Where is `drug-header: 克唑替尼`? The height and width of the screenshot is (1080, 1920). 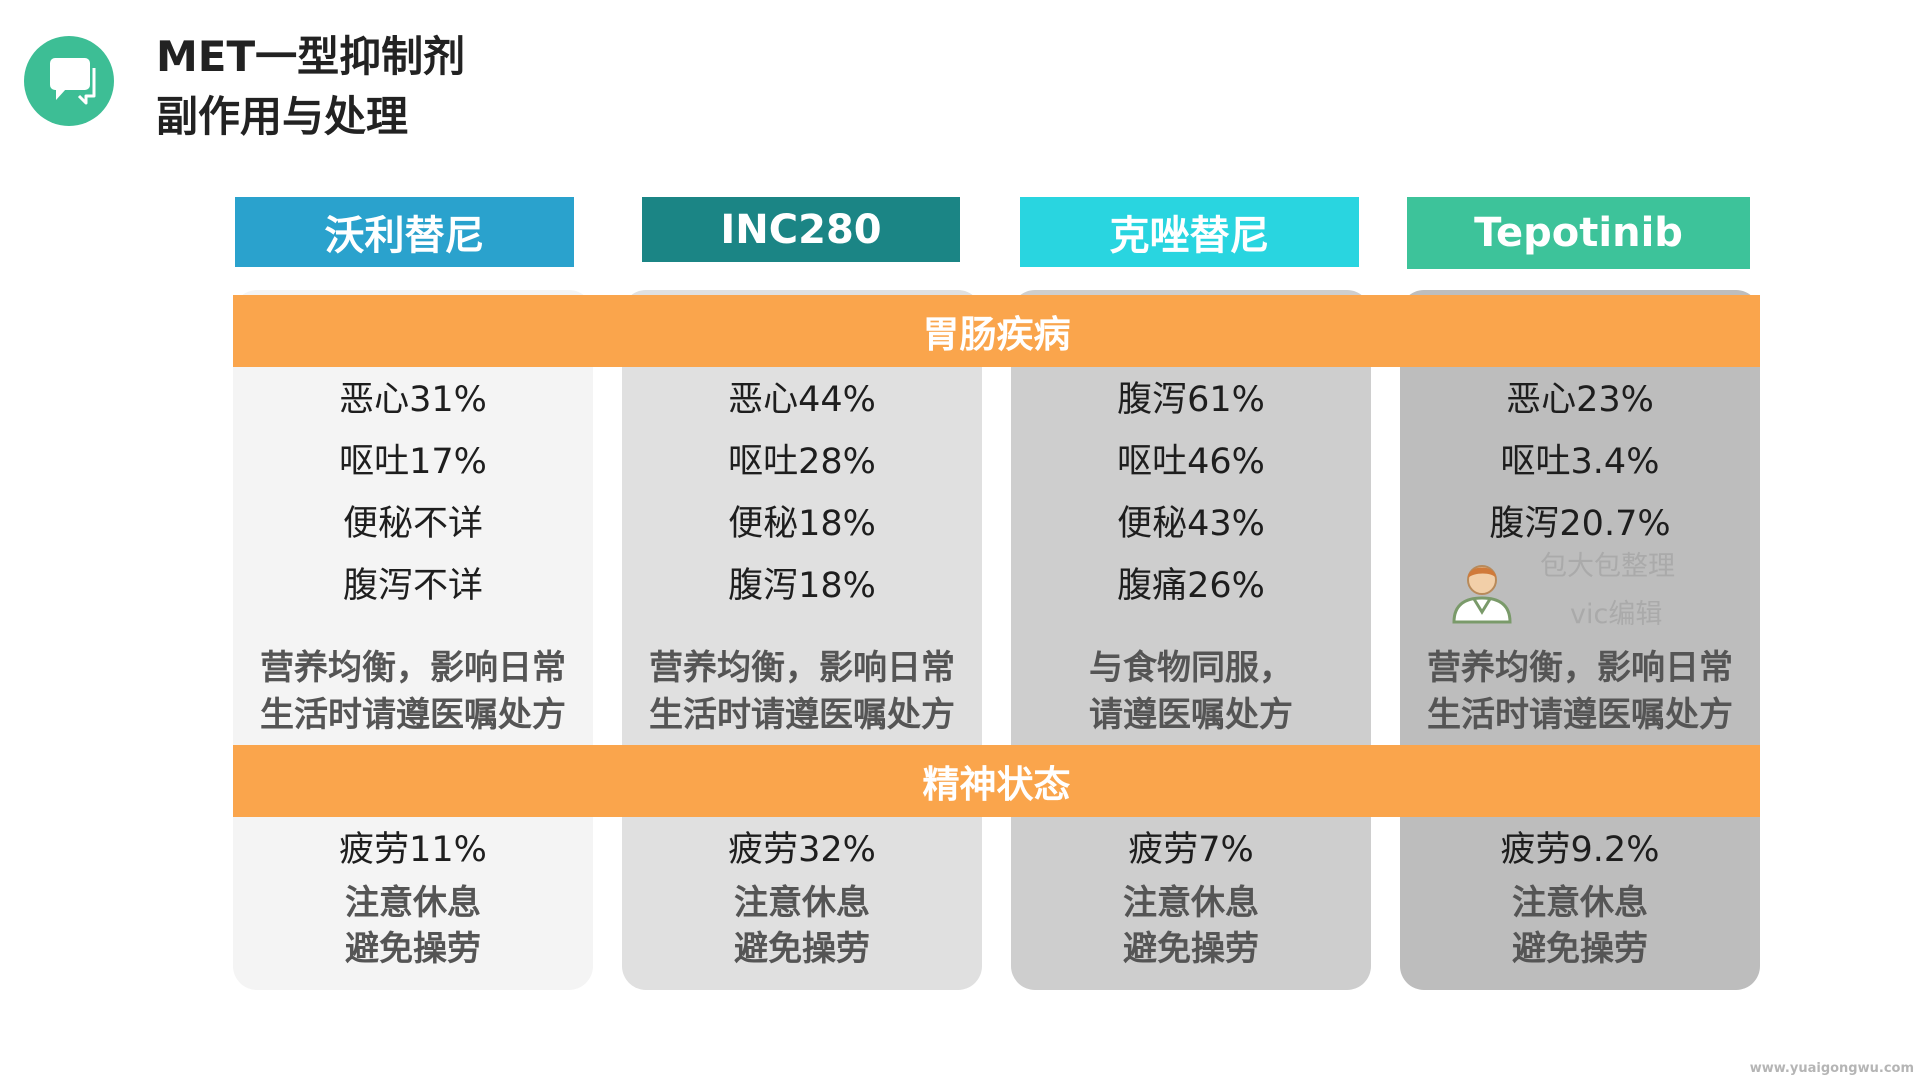 drug-header: 克唑替尼 is located at coordinates (1189, 232).